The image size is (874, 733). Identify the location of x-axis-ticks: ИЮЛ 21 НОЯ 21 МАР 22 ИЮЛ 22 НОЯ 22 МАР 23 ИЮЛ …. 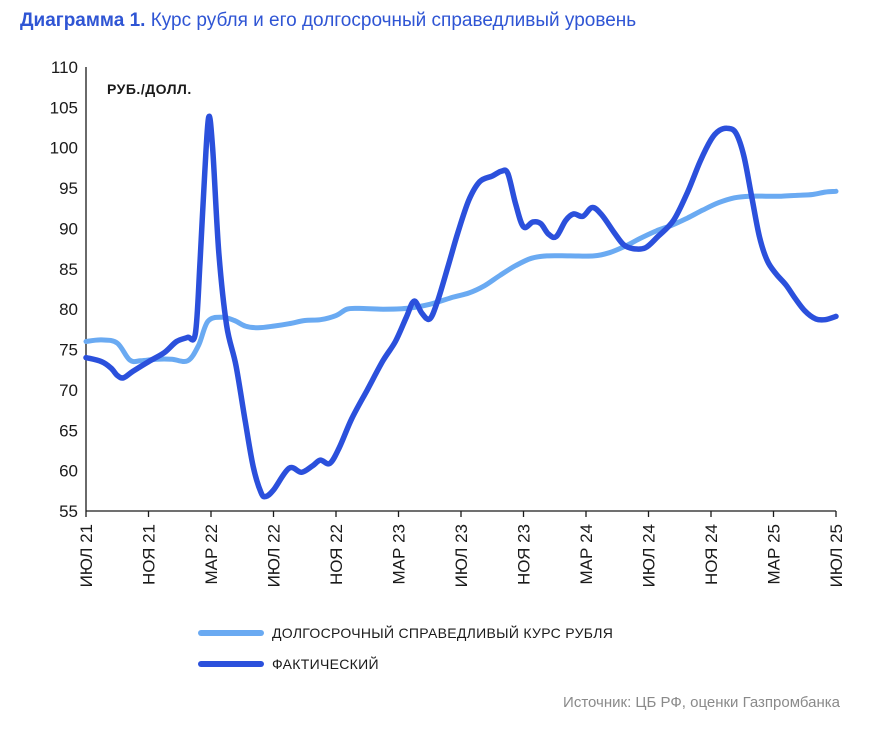
(461, 549).